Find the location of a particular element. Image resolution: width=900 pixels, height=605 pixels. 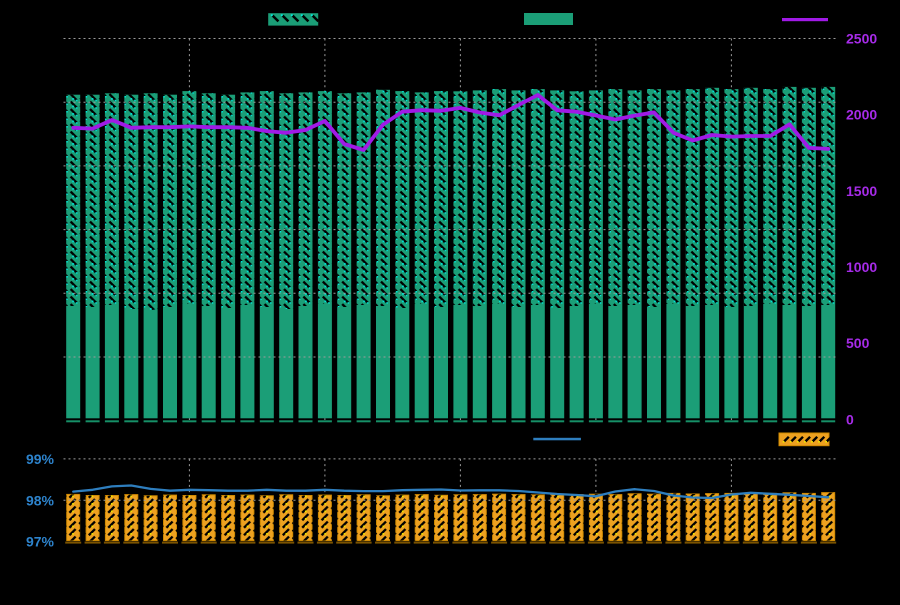

svg-text: 2000 is located at coordinates (861, 115).